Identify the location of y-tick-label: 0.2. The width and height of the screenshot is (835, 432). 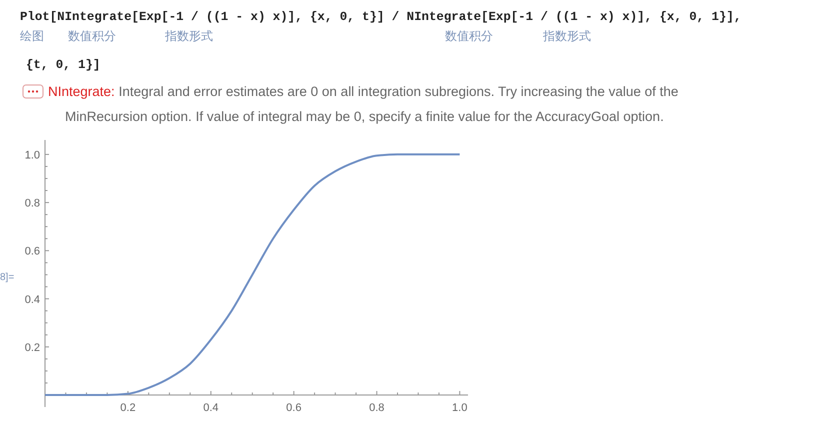
(32, 348).